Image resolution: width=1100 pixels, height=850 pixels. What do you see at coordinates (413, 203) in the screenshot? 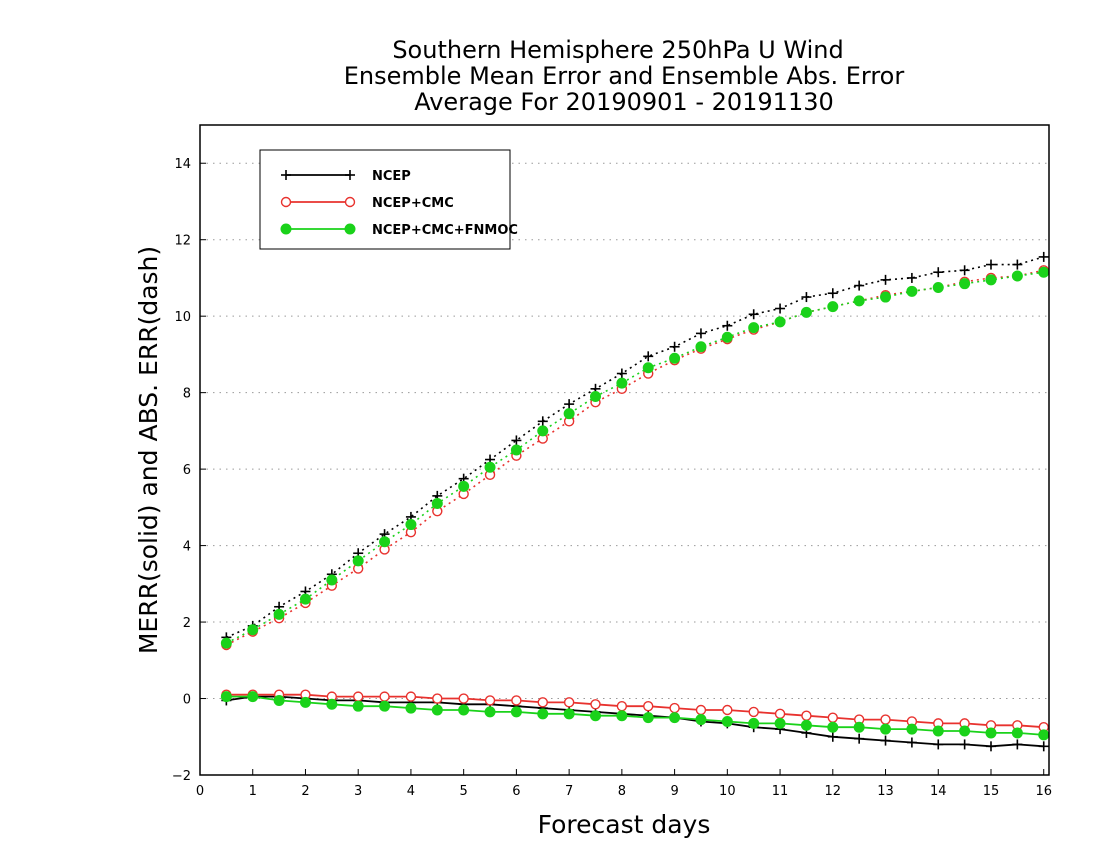
I see `legend-label: NCEP+CMC` at bounding box center [413, 203].